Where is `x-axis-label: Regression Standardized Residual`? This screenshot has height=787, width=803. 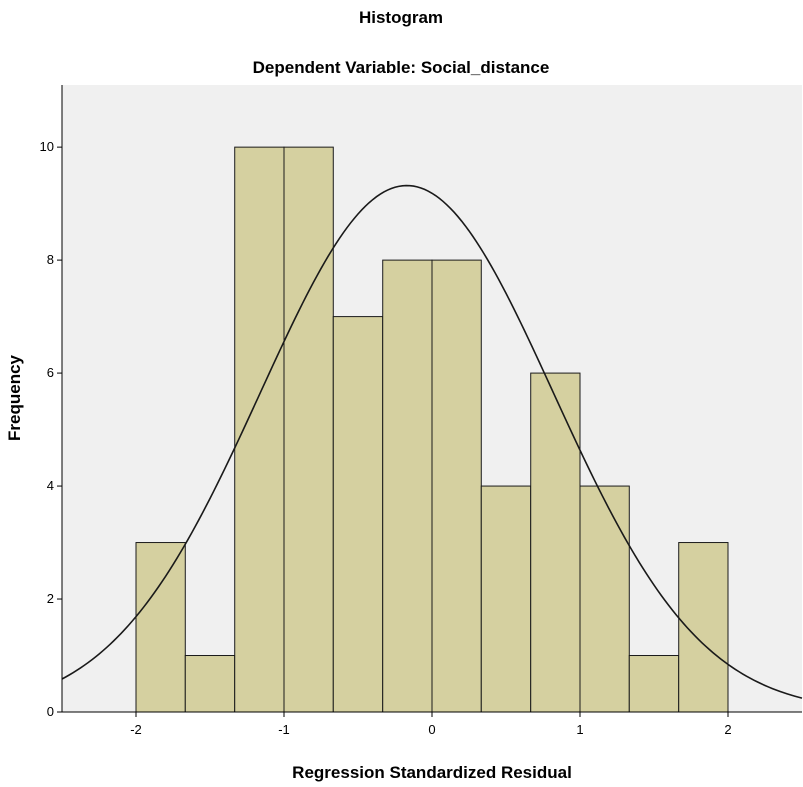
x-axis-label: Regression Standardized Residual is located at coordinates (432, 772).